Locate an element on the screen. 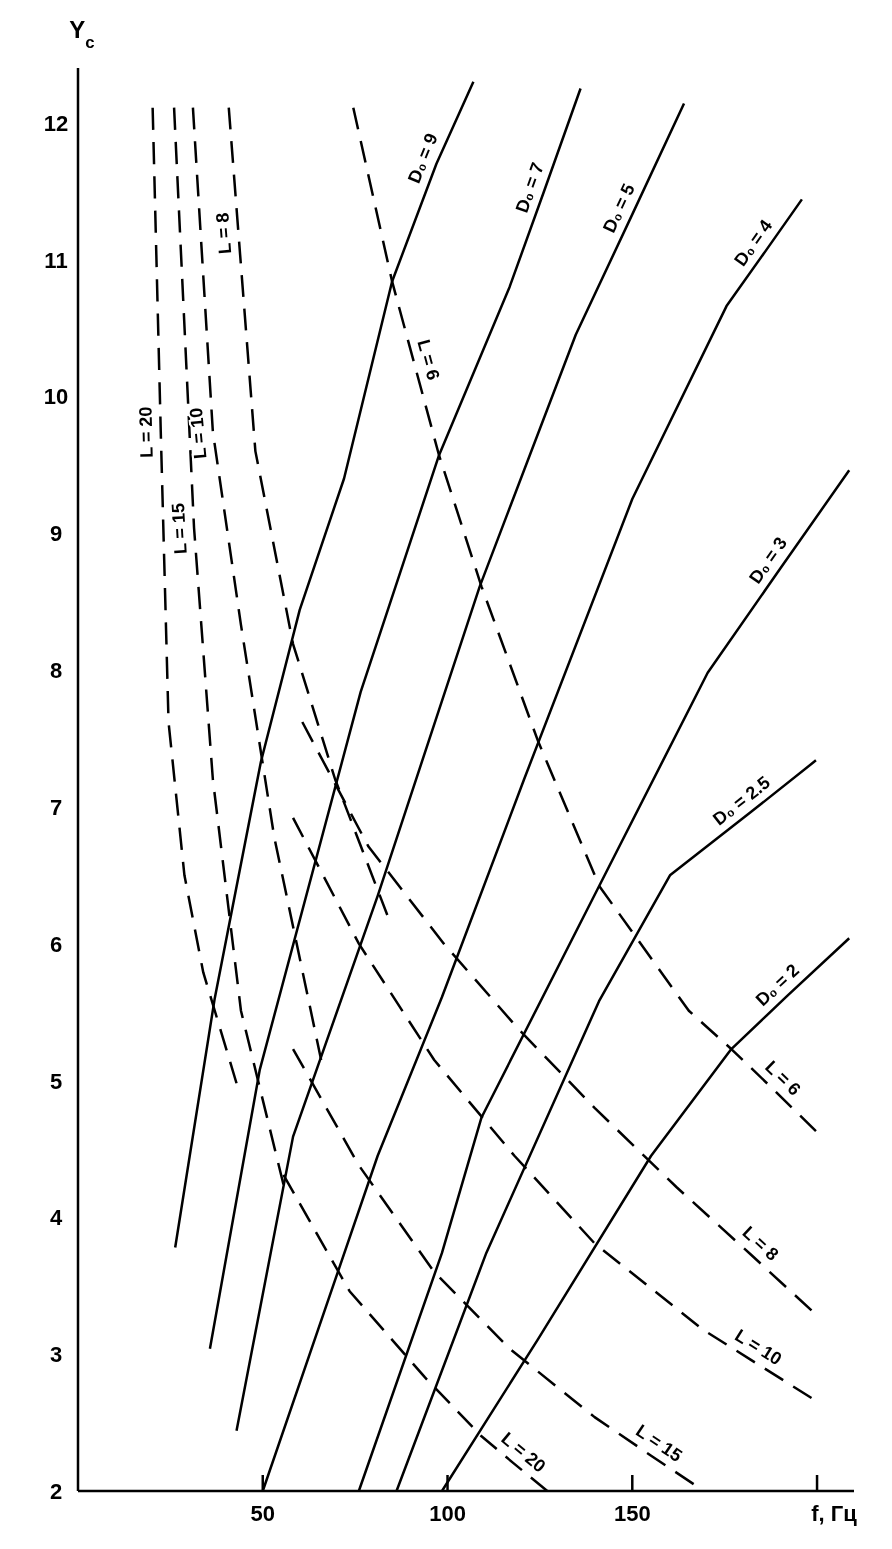 The image size is (892, 1549). x-tick-label: 100 is located at coordinates (447, 1513).